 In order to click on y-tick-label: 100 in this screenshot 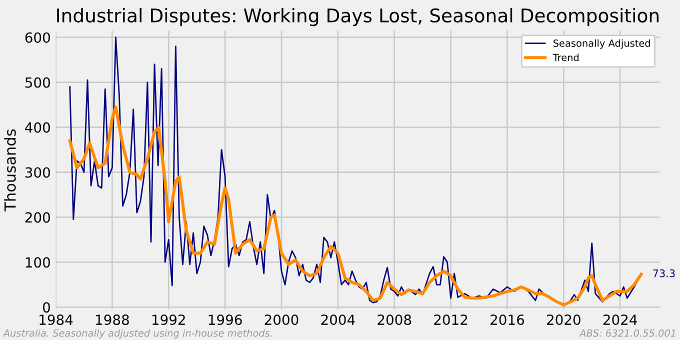, I will do `click(38, 262)`.